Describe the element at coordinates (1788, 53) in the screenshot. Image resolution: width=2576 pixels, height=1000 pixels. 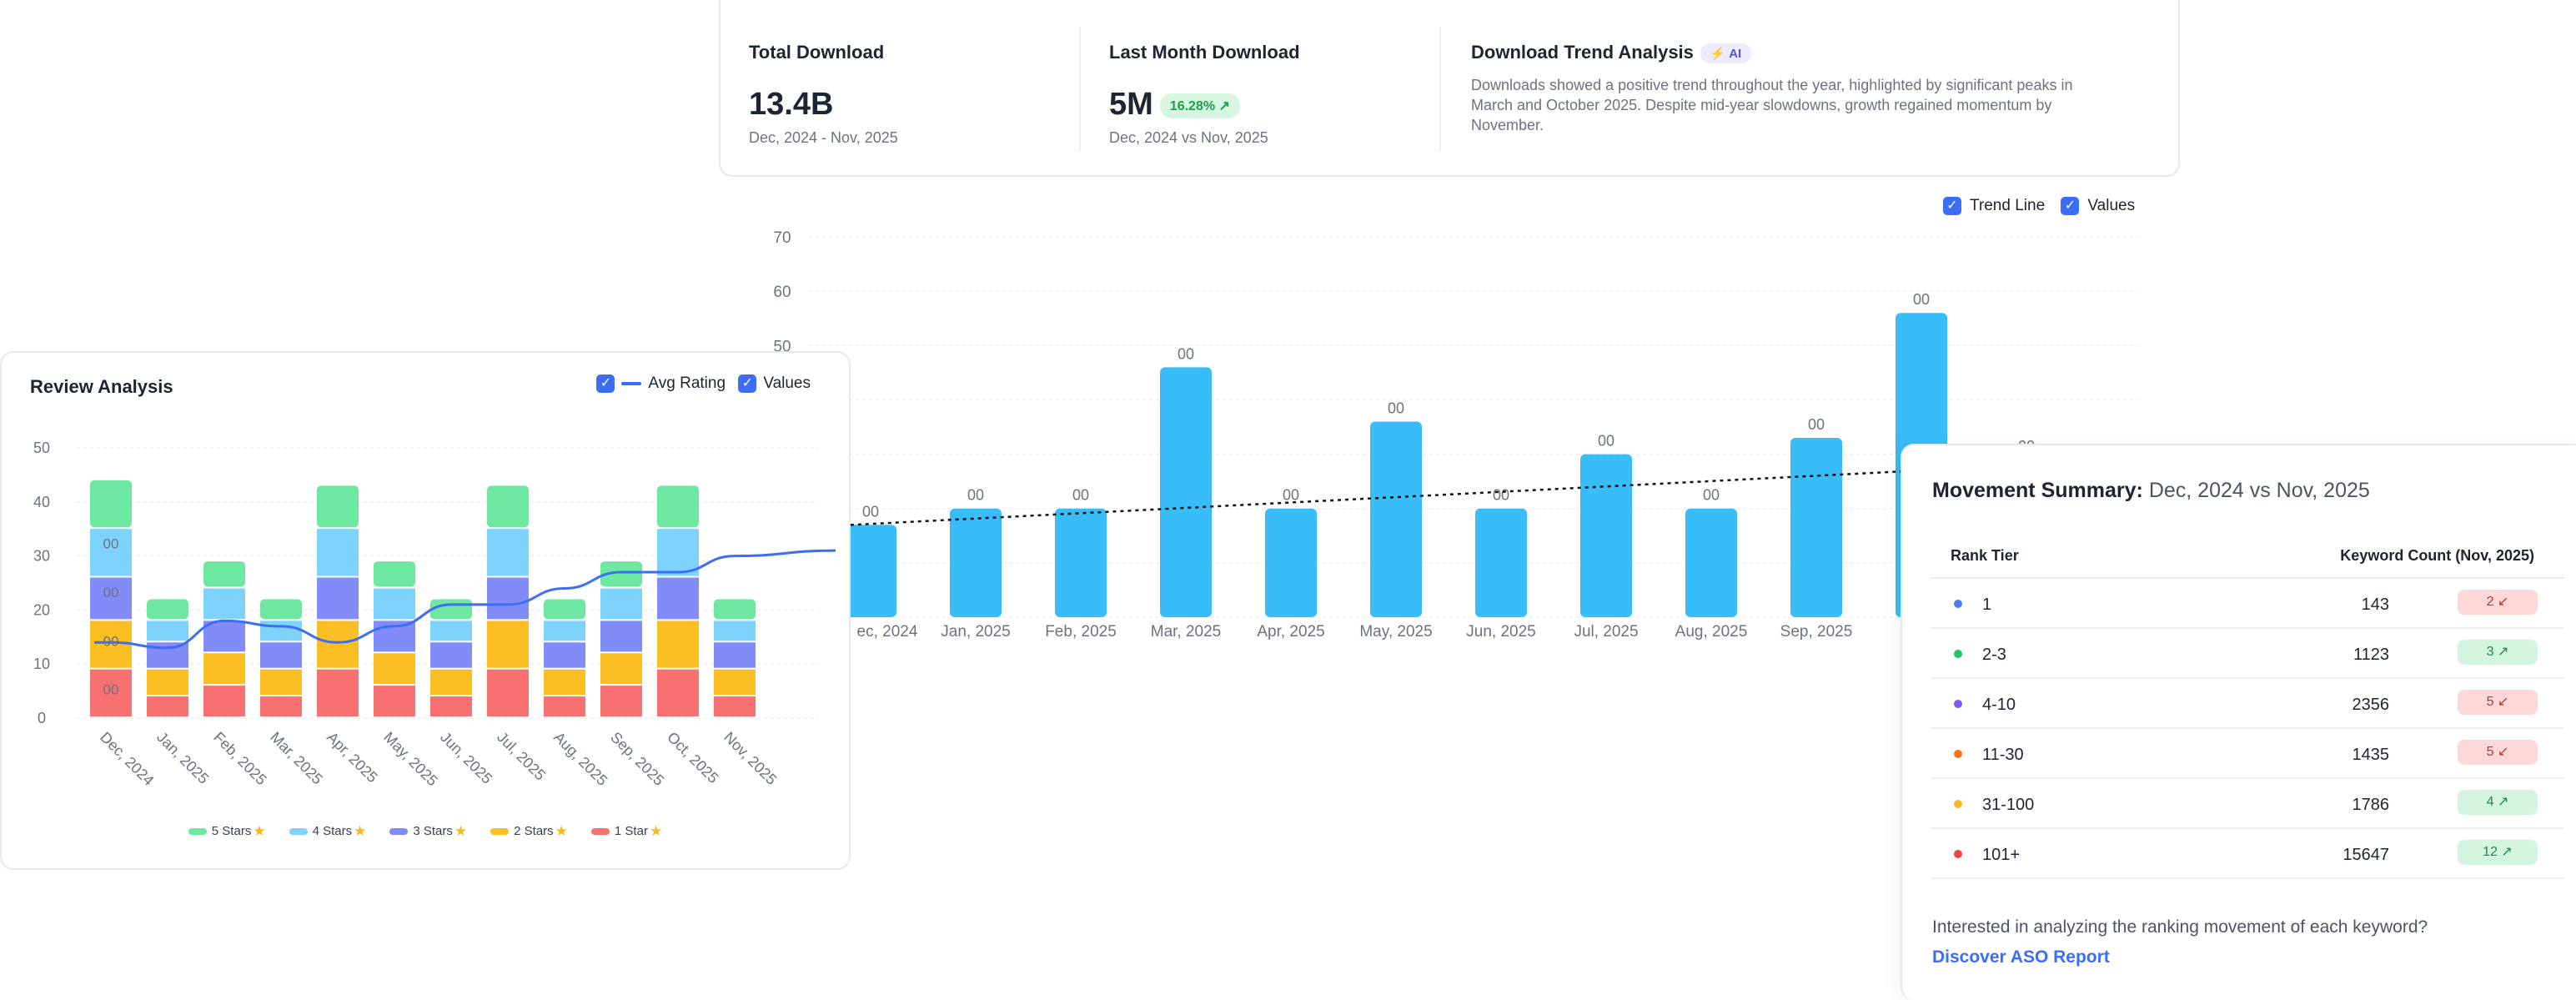
I see `trend-title-row: Download Trend Analysis ⚡ AI` at that location.